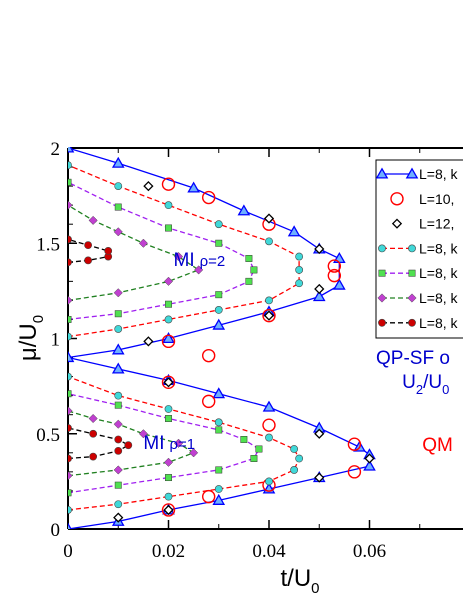 The height and width of the screenshot is (599, 463). I want to click on y-tick-label: 0.5, so click(48, 435).